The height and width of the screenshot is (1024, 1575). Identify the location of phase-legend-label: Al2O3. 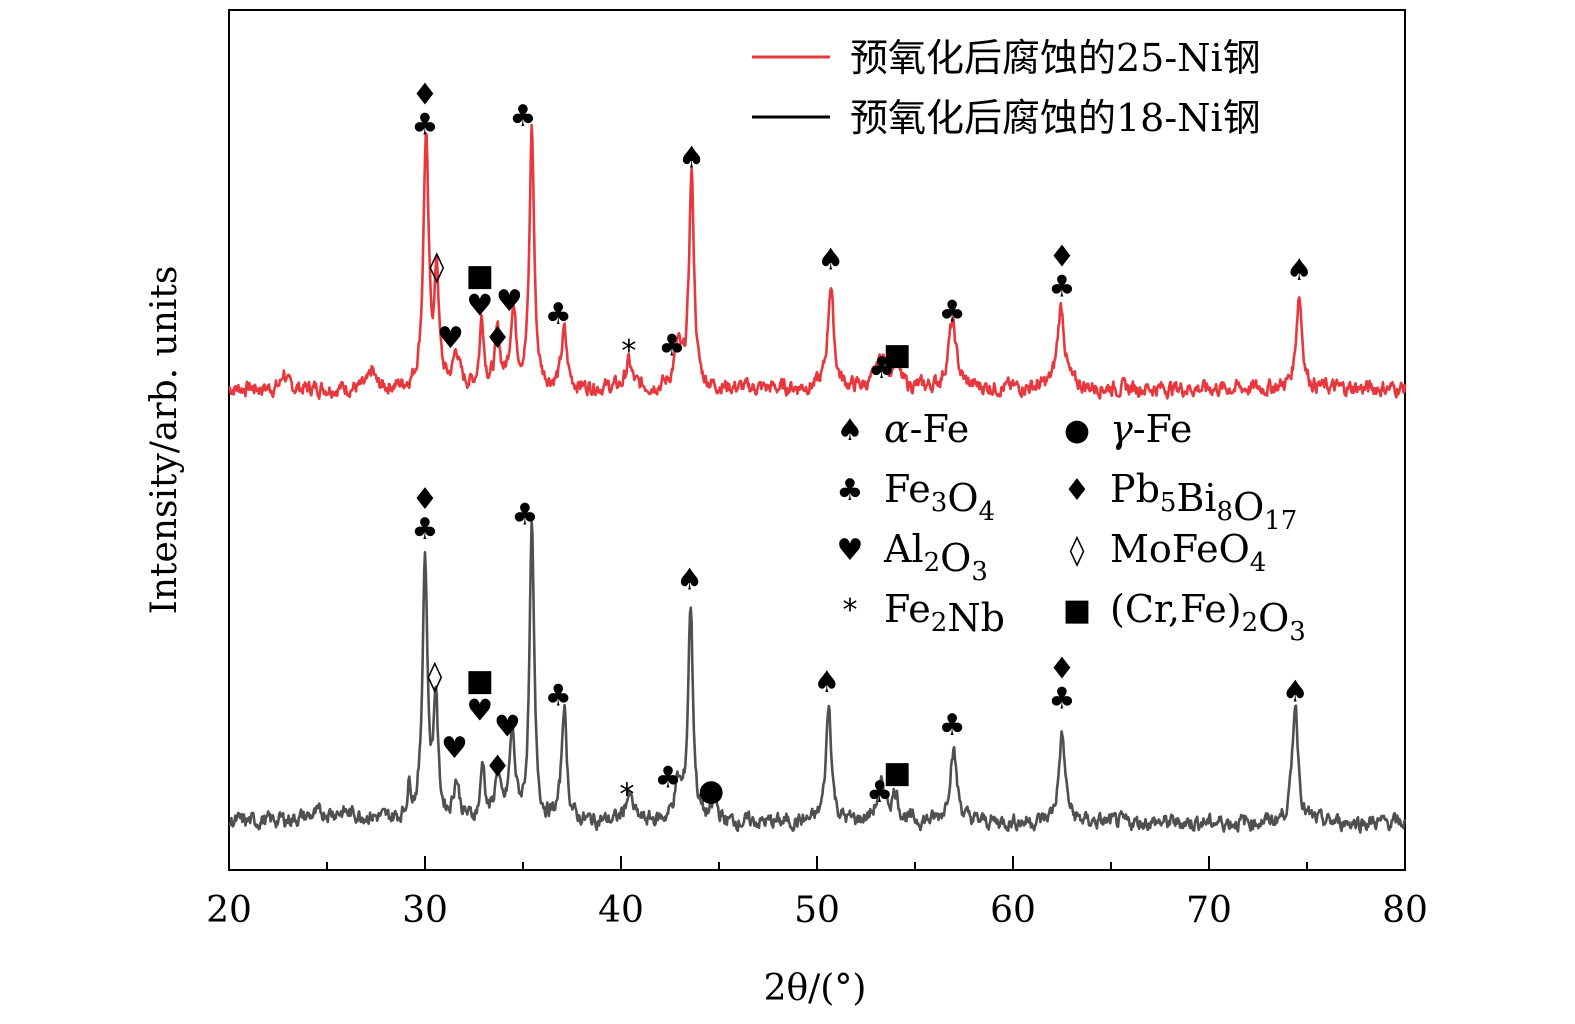
(935, 557).